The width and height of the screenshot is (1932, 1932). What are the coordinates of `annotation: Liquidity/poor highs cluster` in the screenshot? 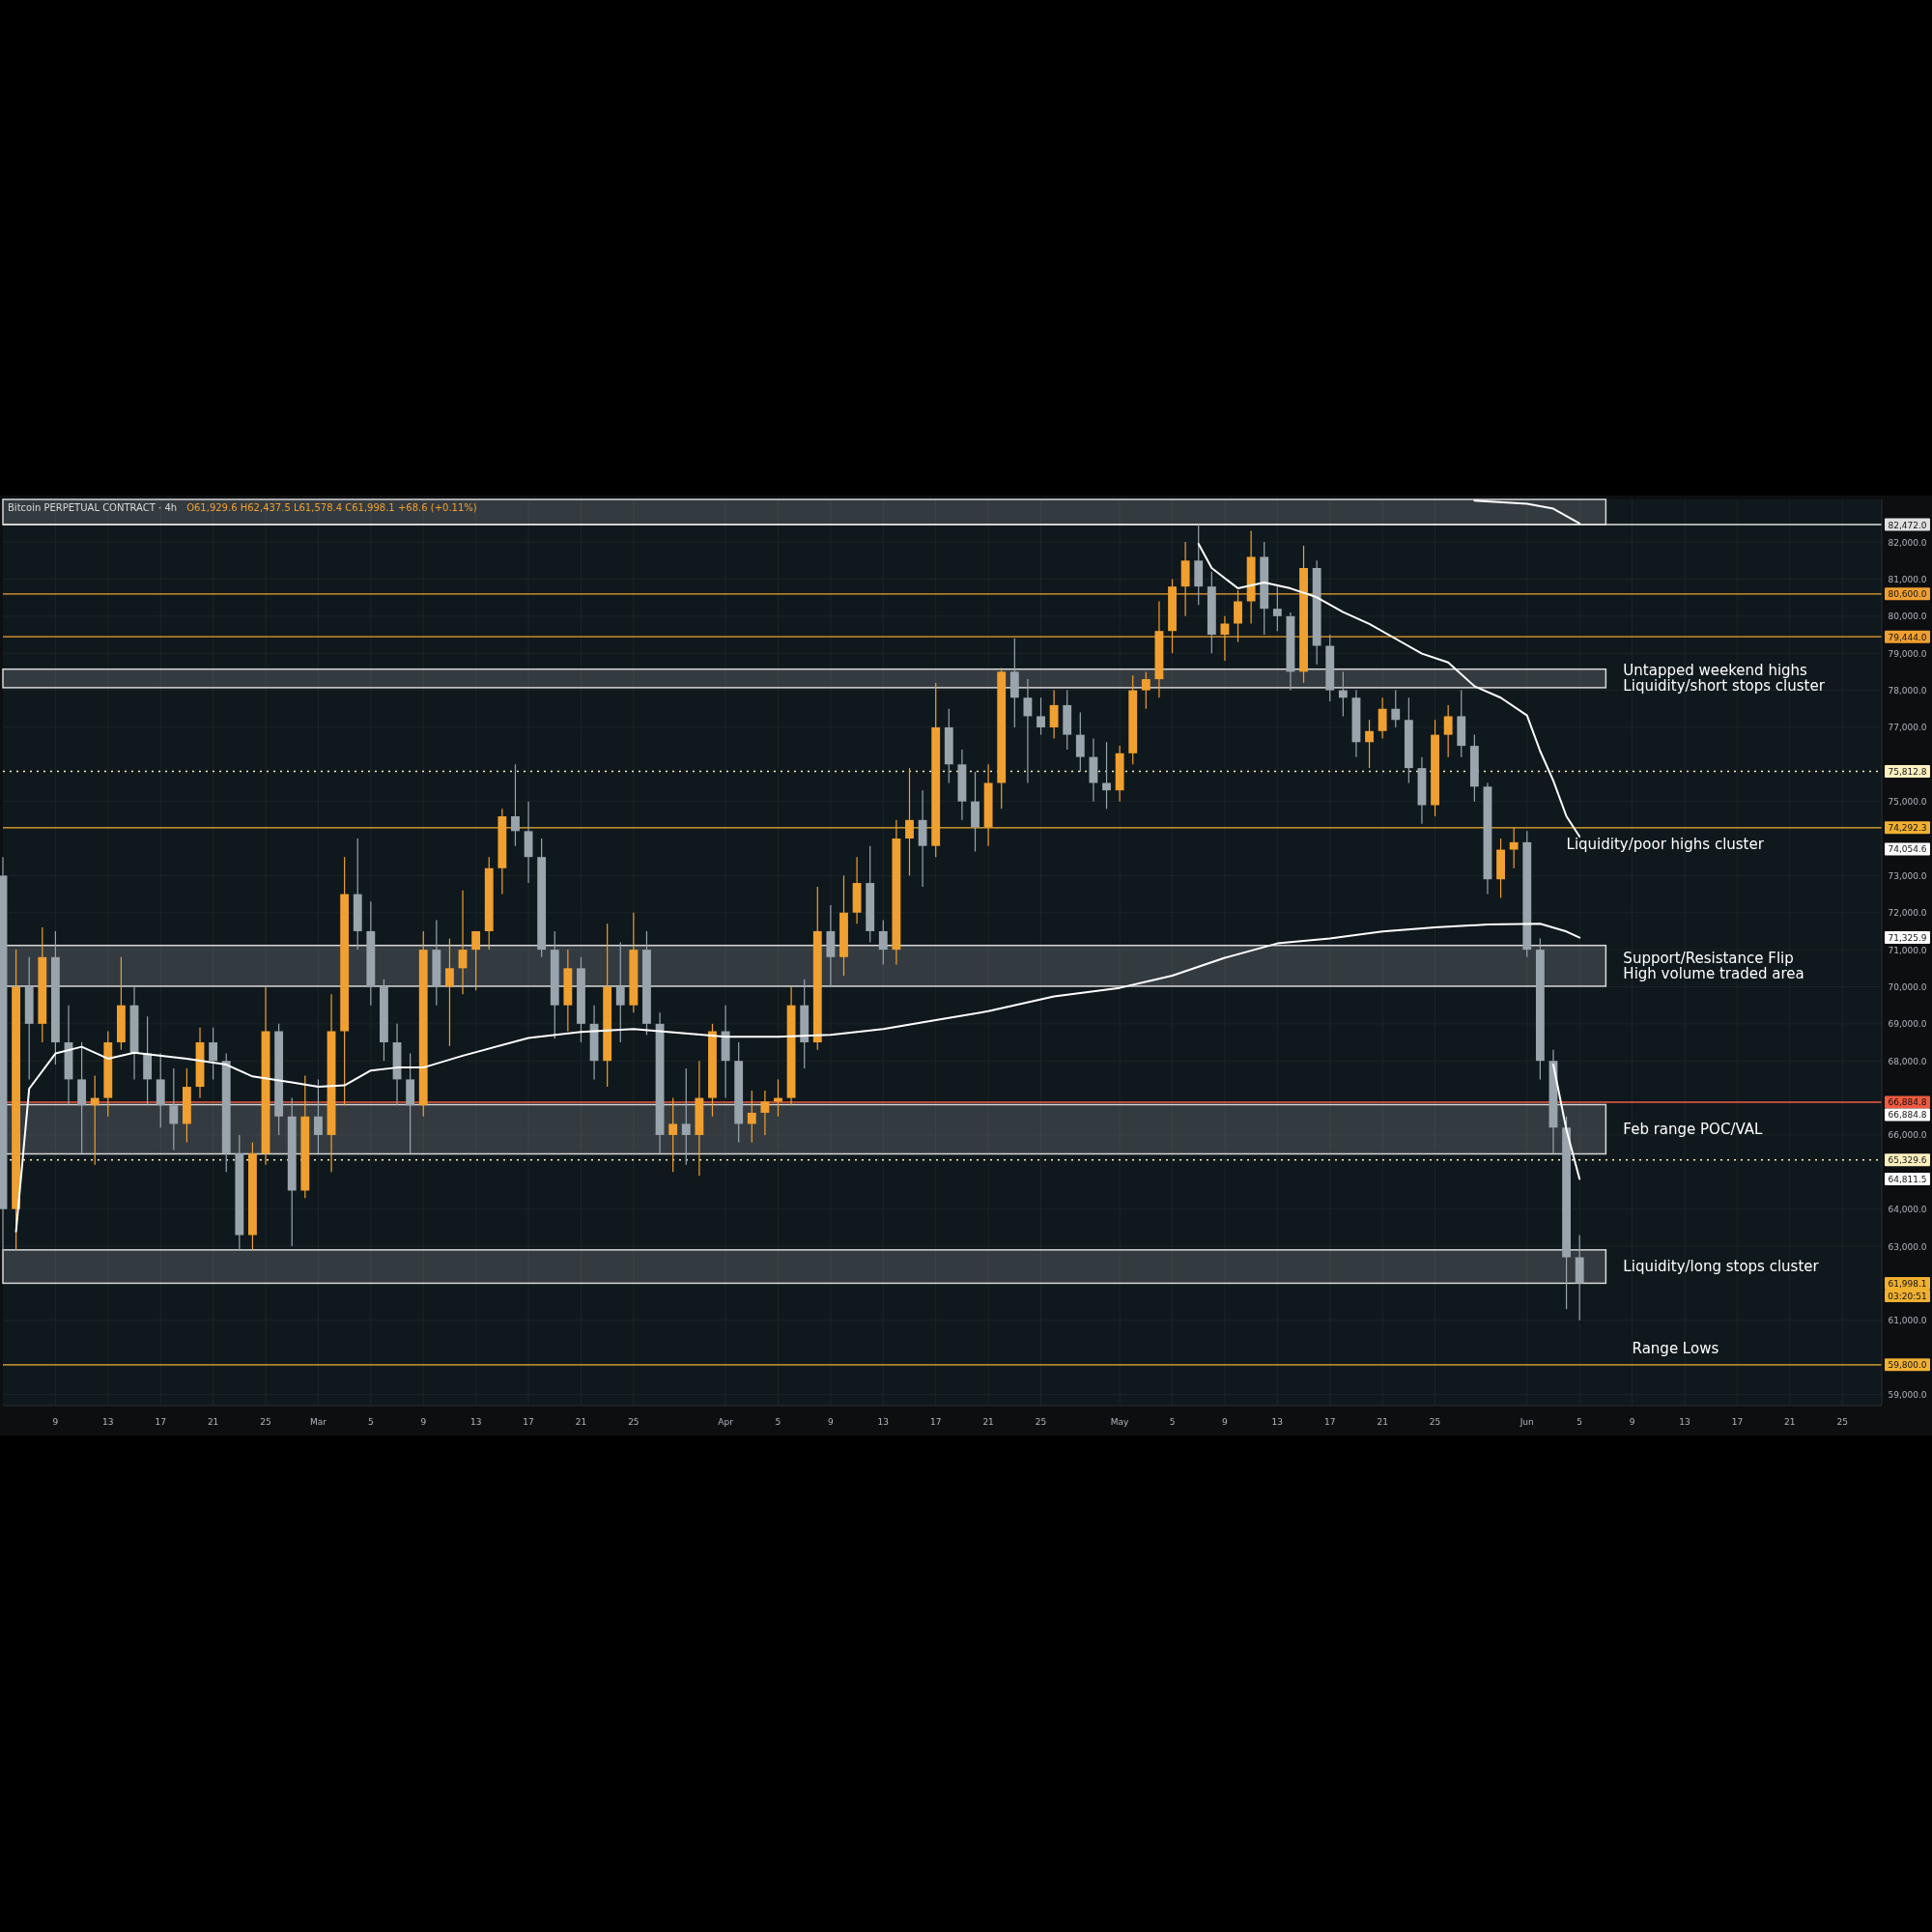 It's located at (1665, 844).